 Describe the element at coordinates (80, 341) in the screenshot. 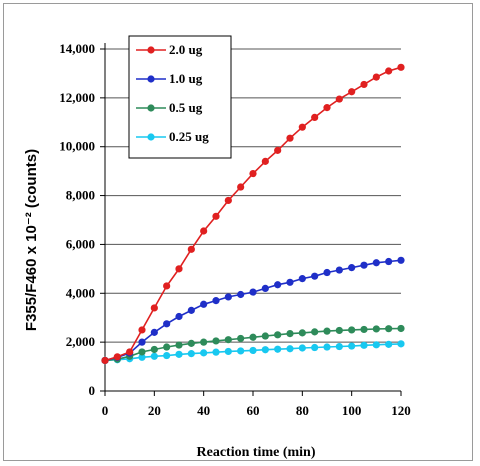

I see `y-tick-label: 2,000` at that location.